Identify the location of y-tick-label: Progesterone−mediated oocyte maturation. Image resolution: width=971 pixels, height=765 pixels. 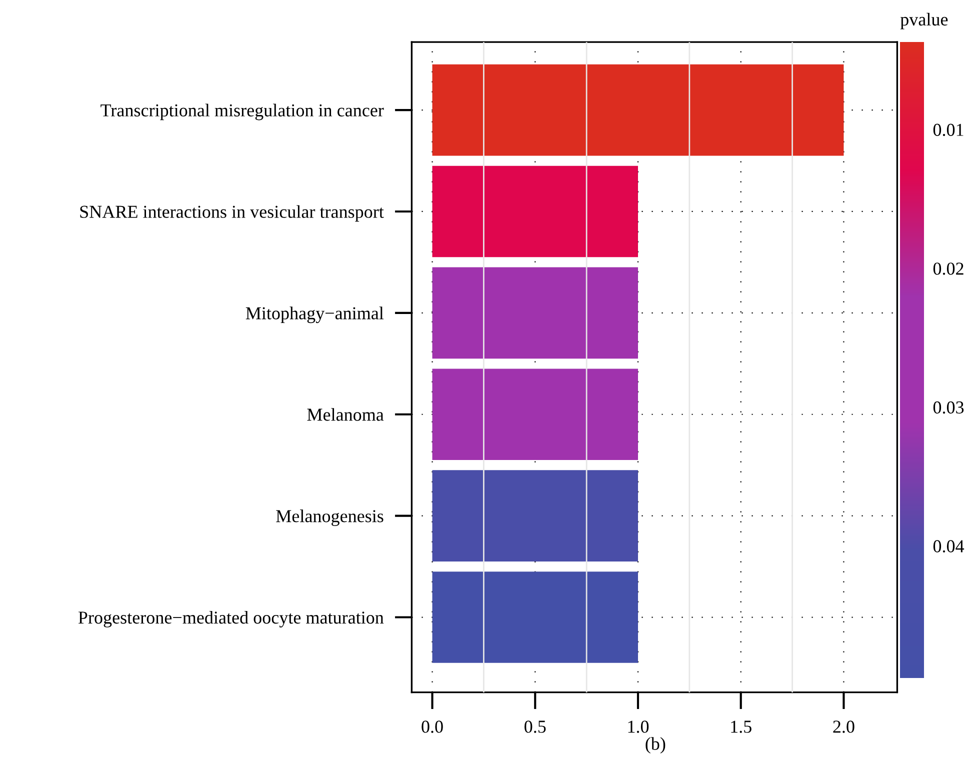
(231, 619).